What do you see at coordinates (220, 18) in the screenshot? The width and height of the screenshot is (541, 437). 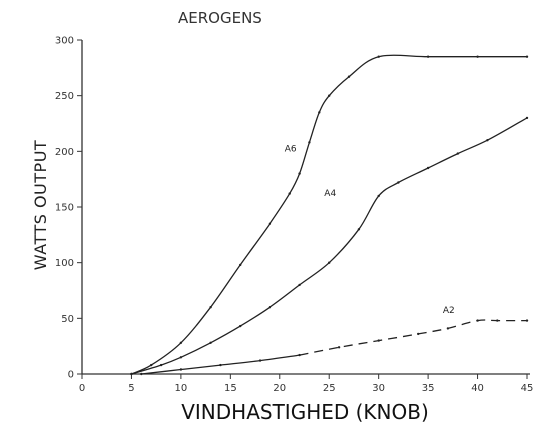 I see `chart-title: AEROGENS` at bounding box center [220, 18].